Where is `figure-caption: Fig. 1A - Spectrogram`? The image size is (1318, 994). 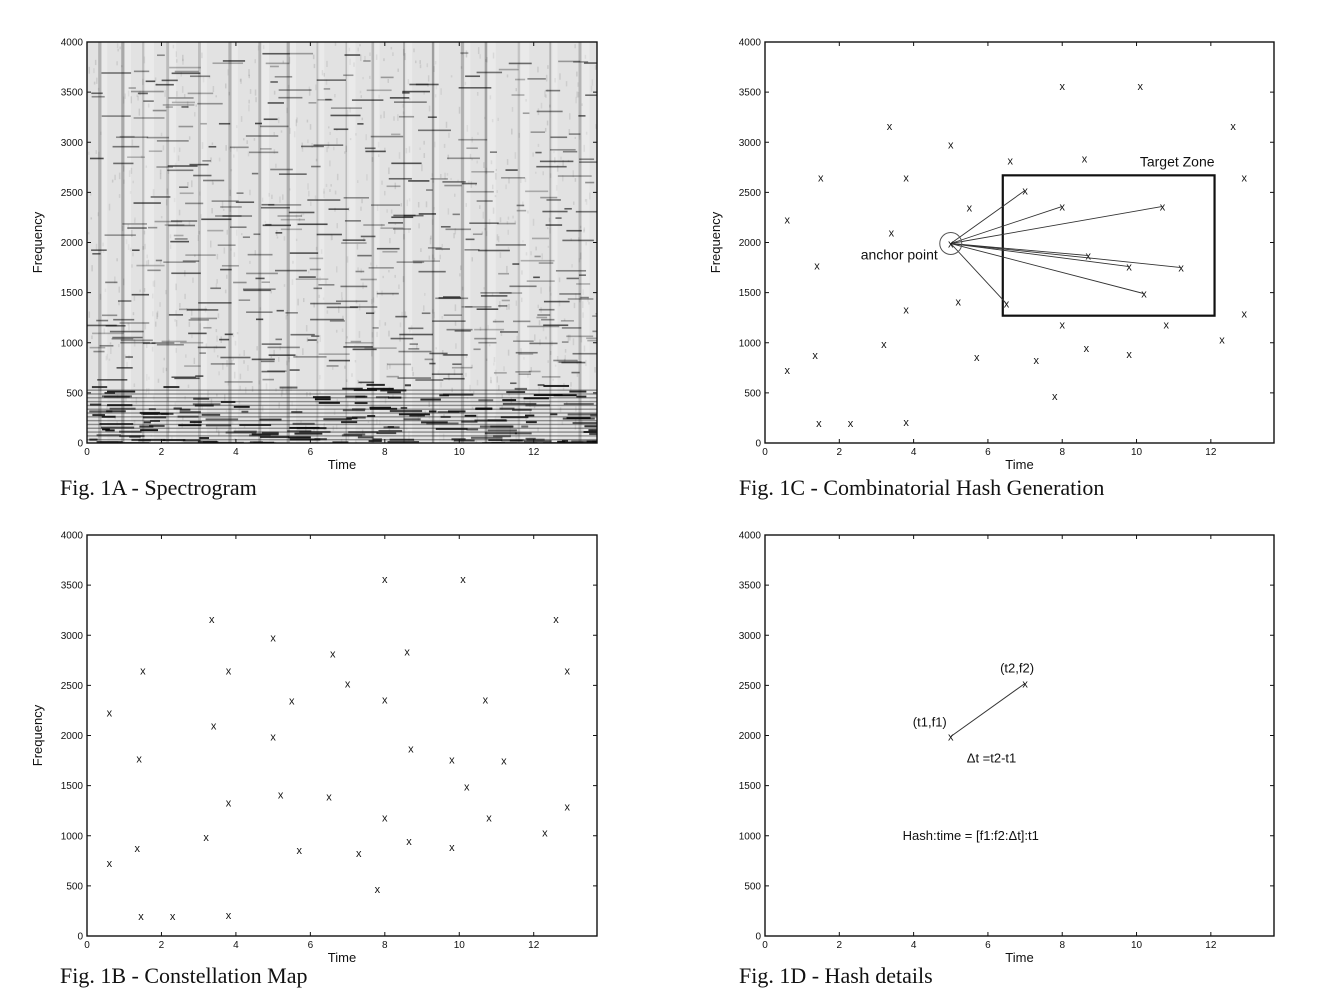 figure-caption: Fig. 1A - Spectrogram is located at coordinates (158, 487).